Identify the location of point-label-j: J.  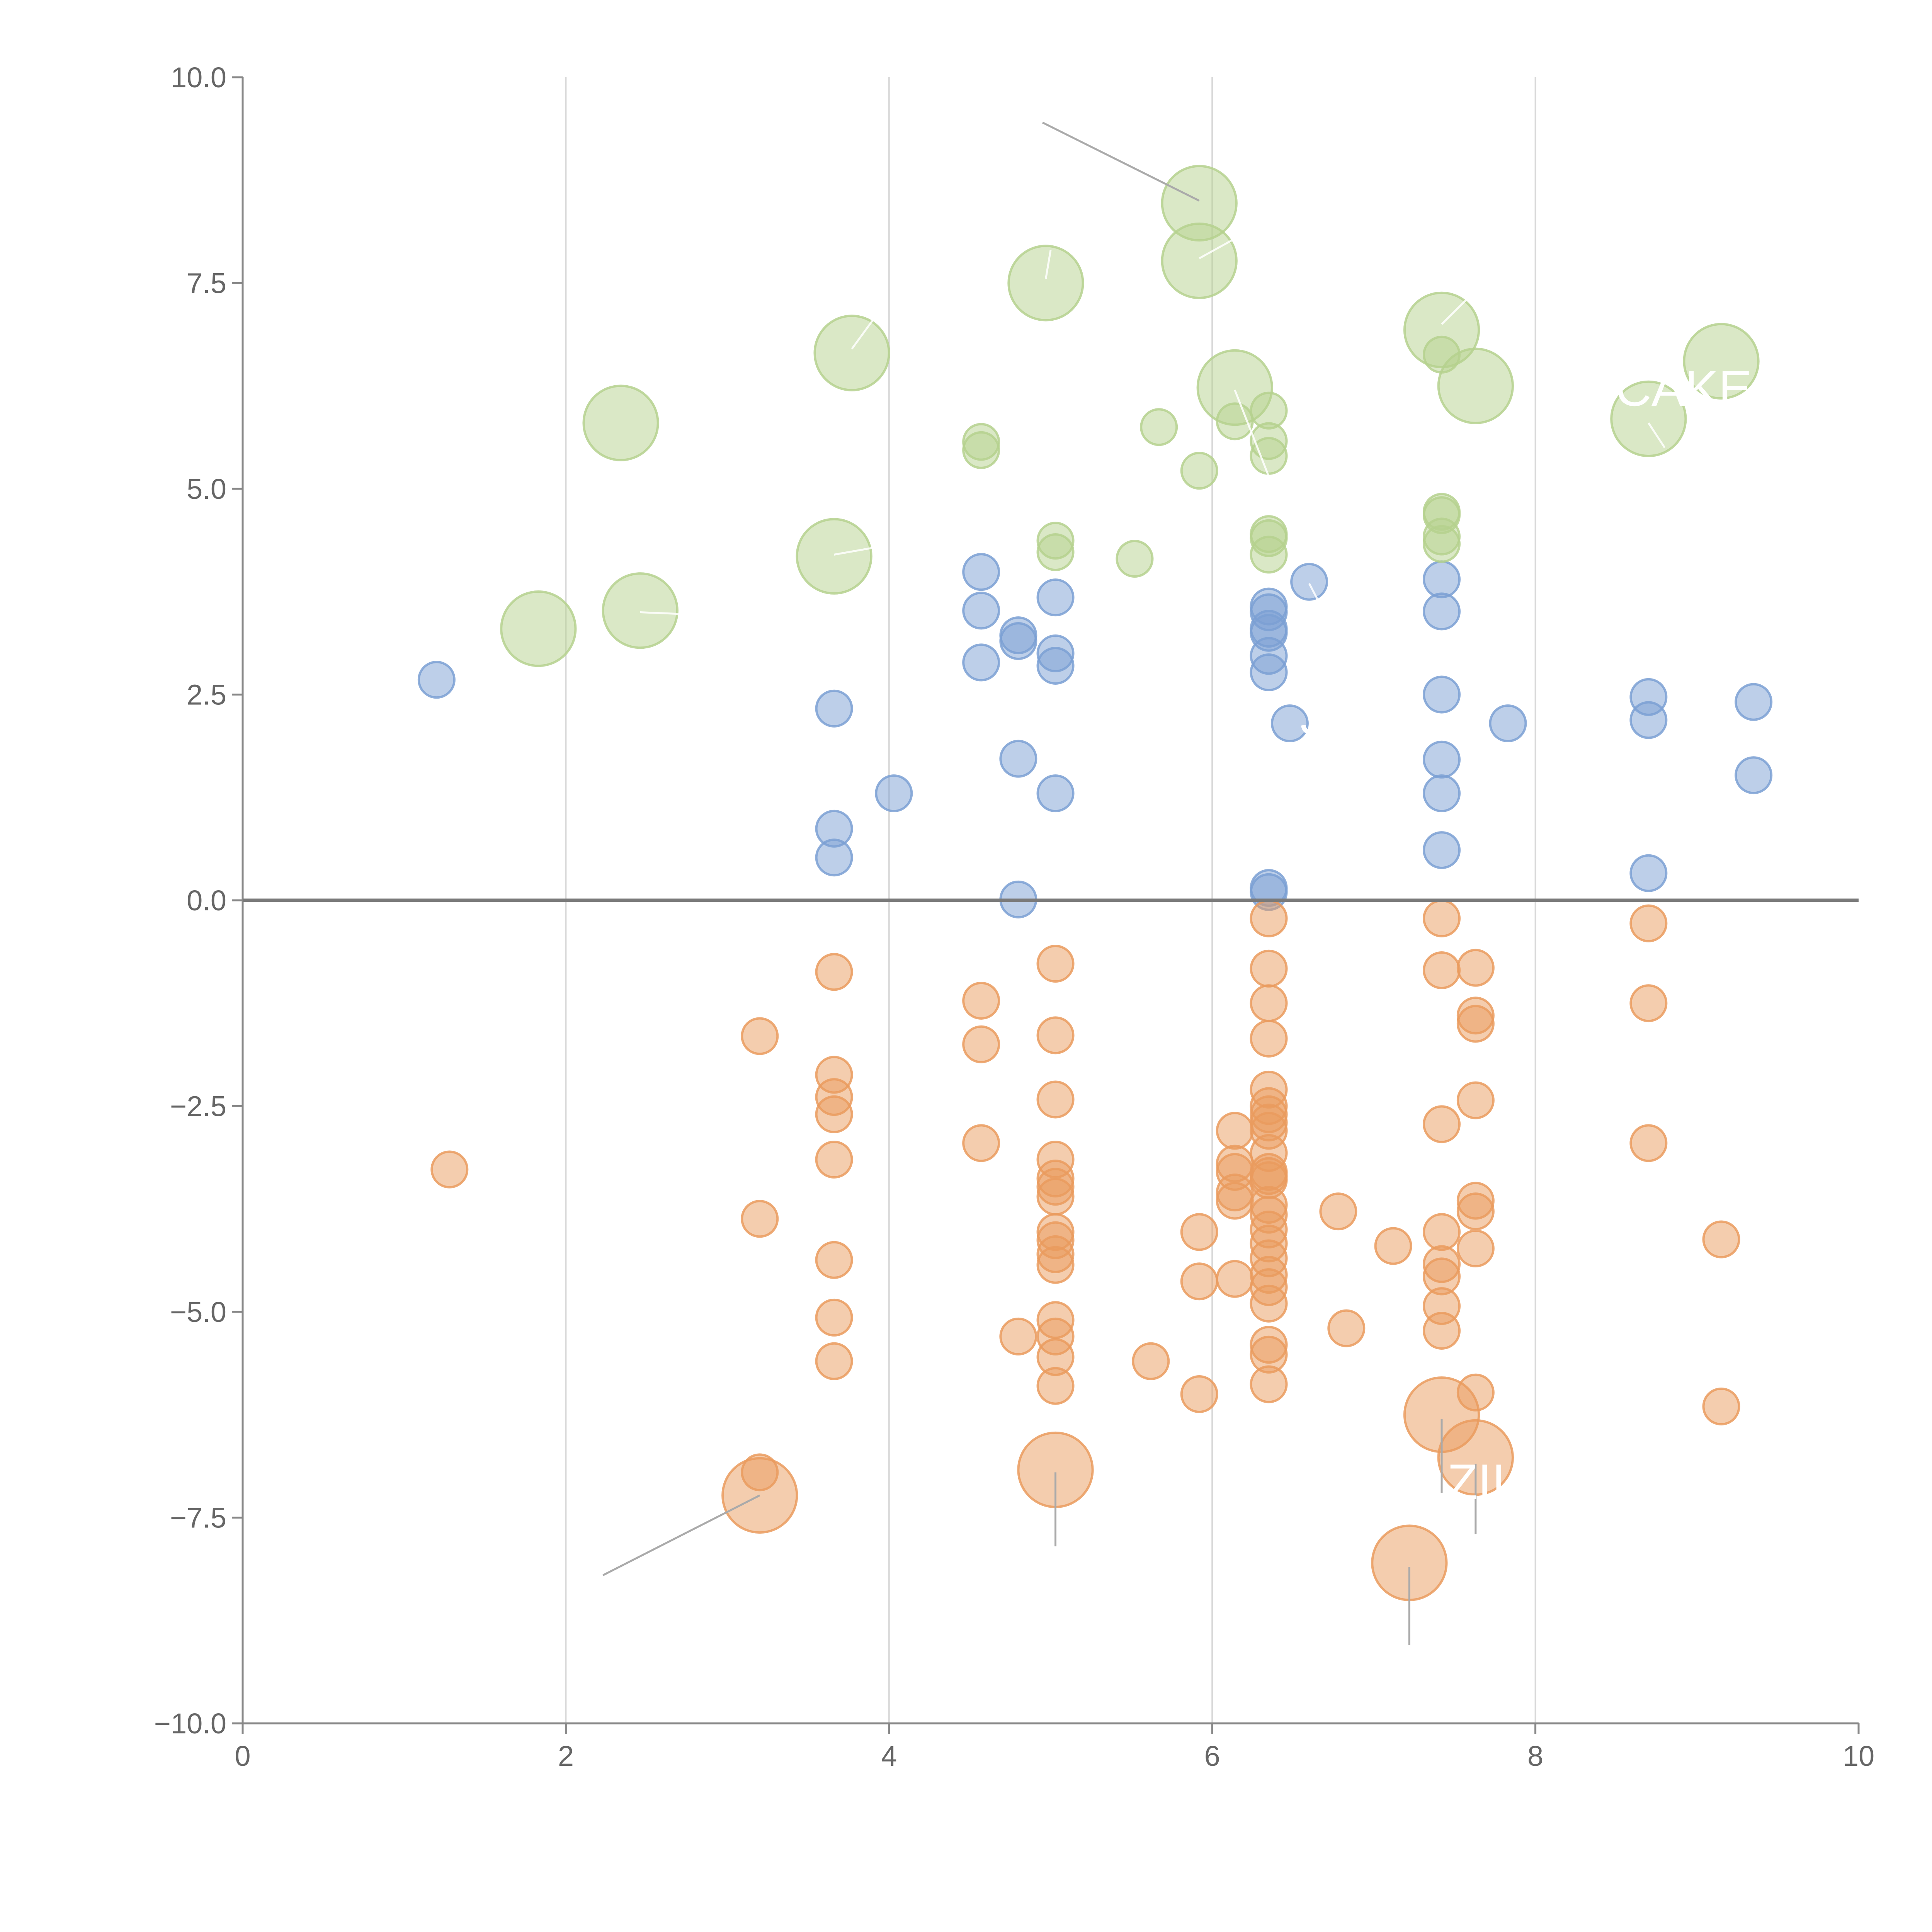
(1312, 717).